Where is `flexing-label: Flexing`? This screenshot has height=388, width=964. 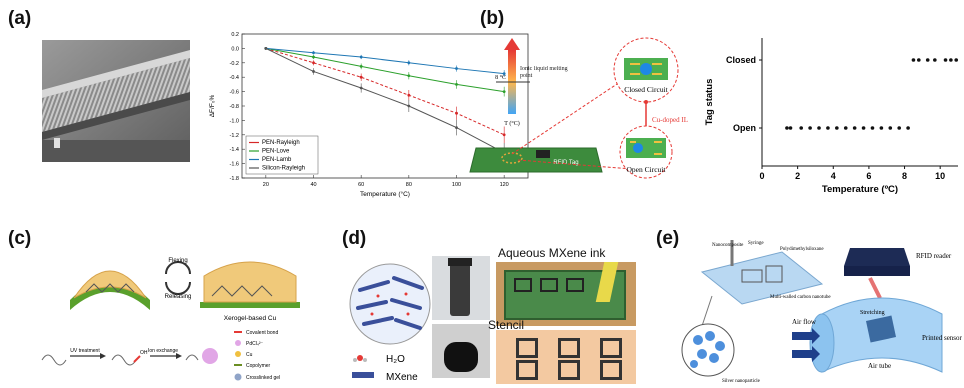
flexing-label: Flexing is located at coordinates (177, 261).